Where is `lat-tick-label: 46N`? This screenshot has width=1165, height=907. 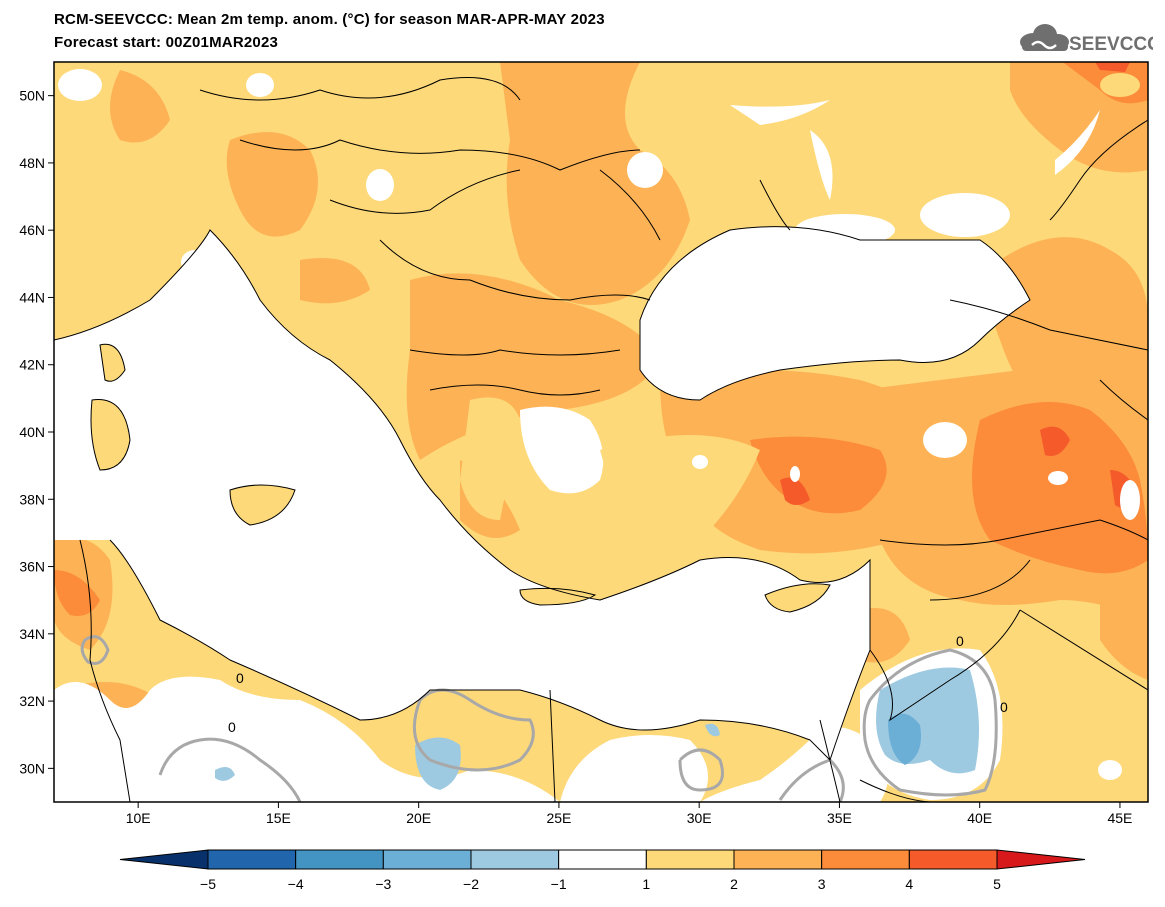
lat-tick-label: 46N is located at coordinates (32, 230).